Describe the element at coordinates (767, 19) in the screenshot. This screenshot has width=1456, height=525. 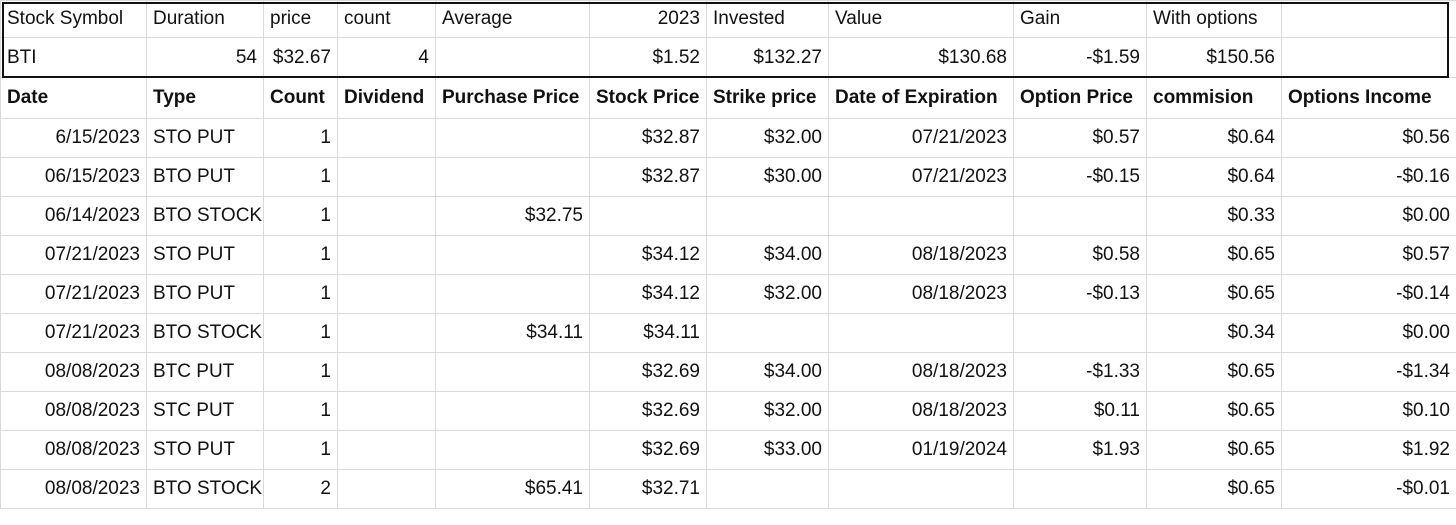
I see `summary-header-cell: Invested` at that location.